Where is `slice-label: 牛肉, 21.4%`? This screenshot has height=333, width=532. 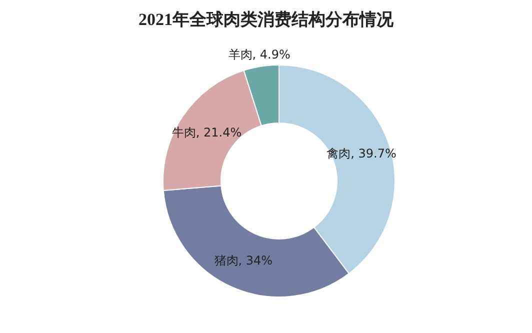 slice-label: 牛肉, 21.4% is located at coordinates (207, 133).